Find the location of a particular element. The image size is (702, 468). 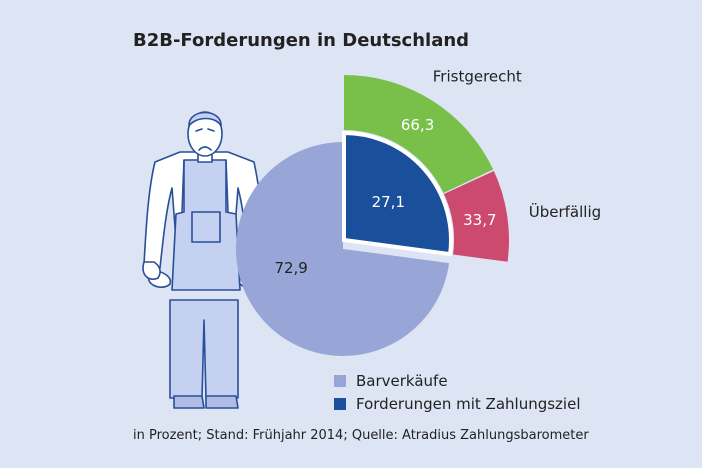

pie-slice-barverkaeufe is located at coordinates (343, 249).